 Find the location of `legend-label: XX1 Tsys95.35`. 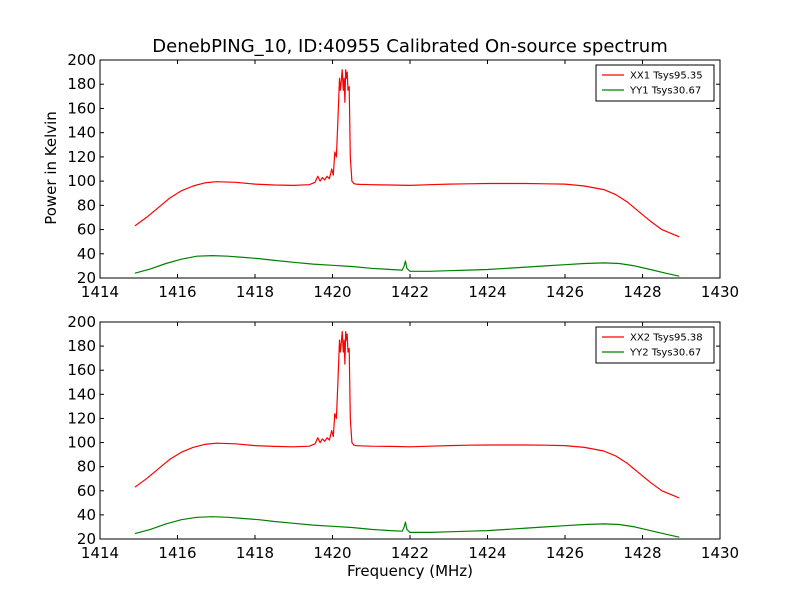

legend-label: XX1 Tsys95.35 is located at coordinates (666, 76).